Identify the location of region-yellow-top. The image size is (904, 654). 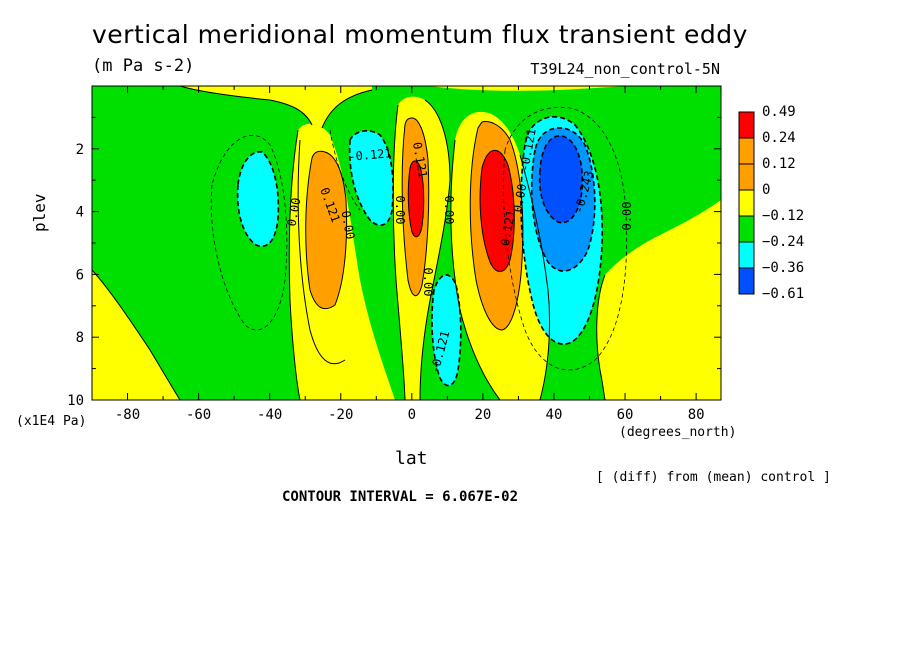
(276, 107).